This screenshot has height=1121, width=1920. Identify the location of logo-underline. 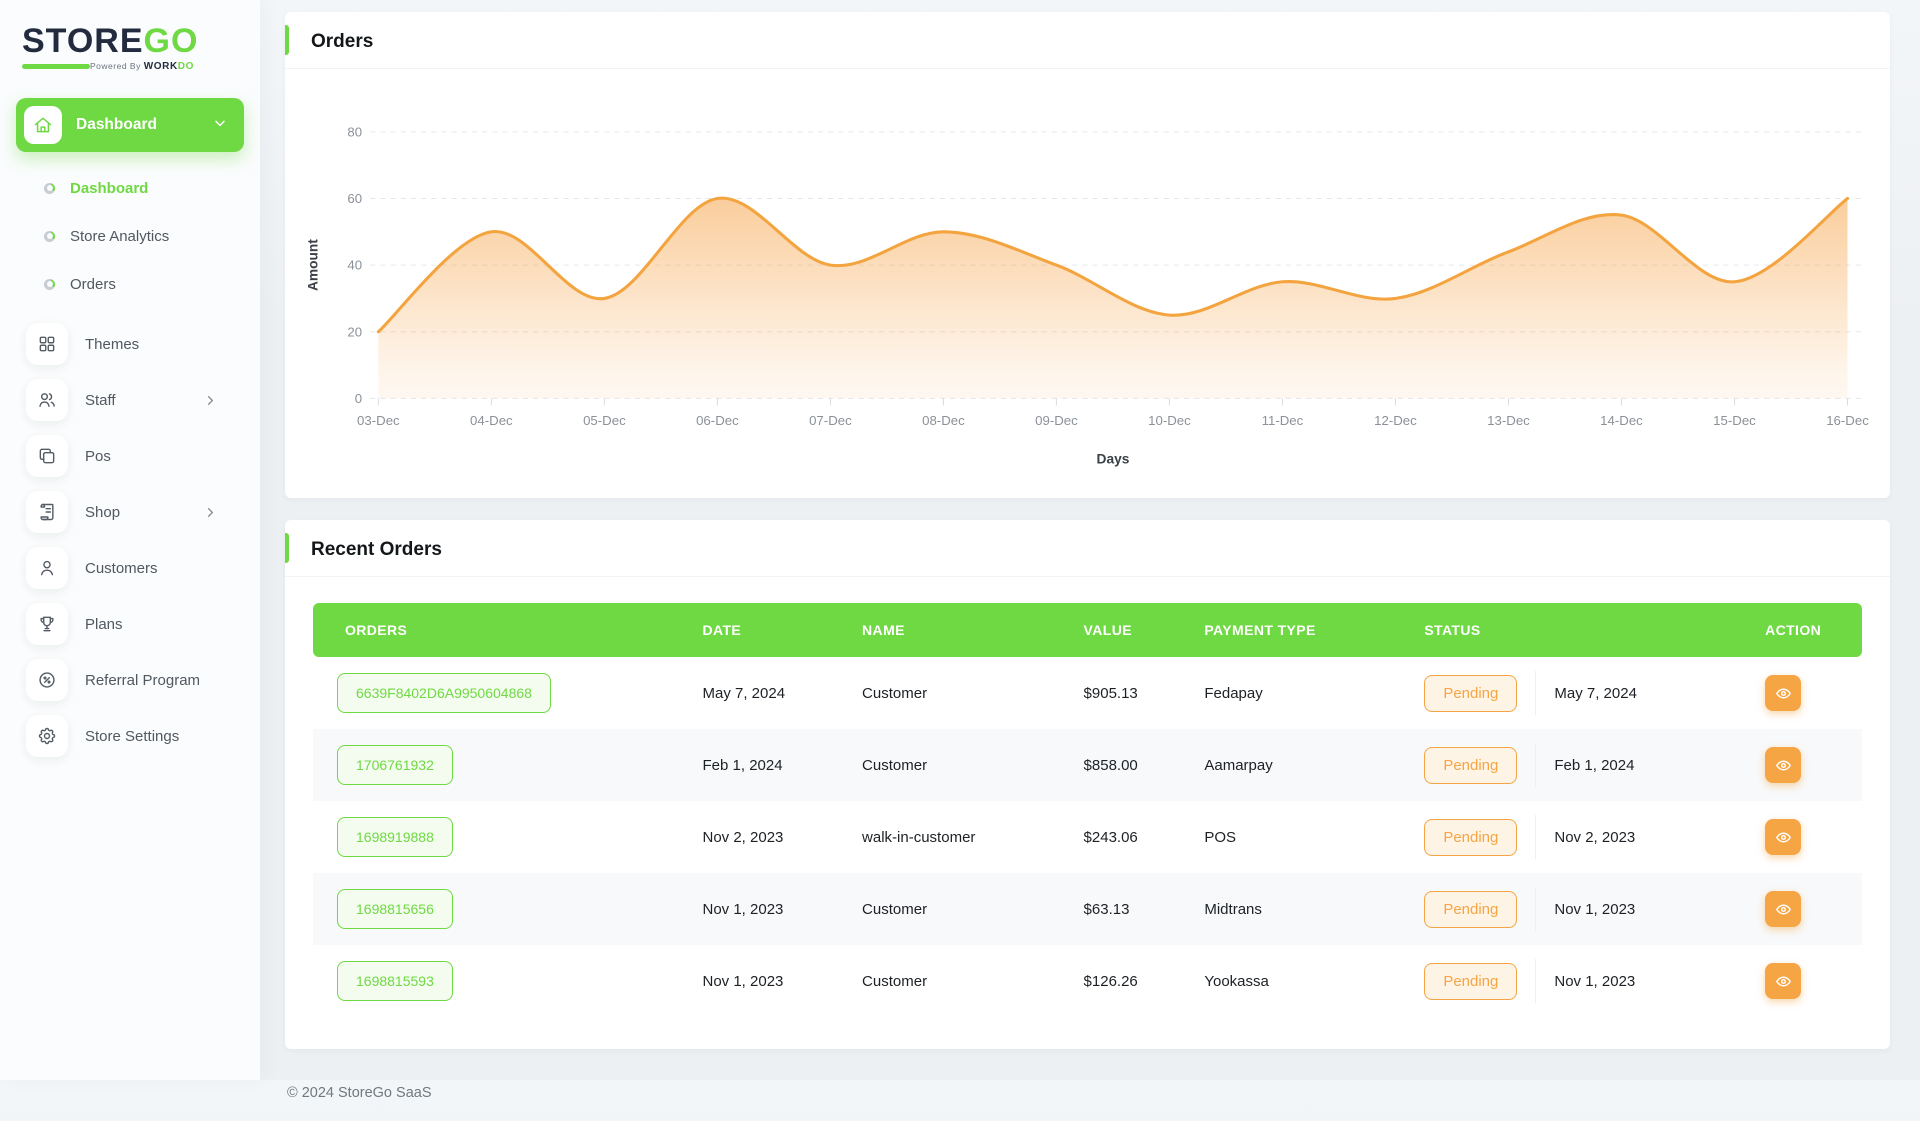
(56, 66).